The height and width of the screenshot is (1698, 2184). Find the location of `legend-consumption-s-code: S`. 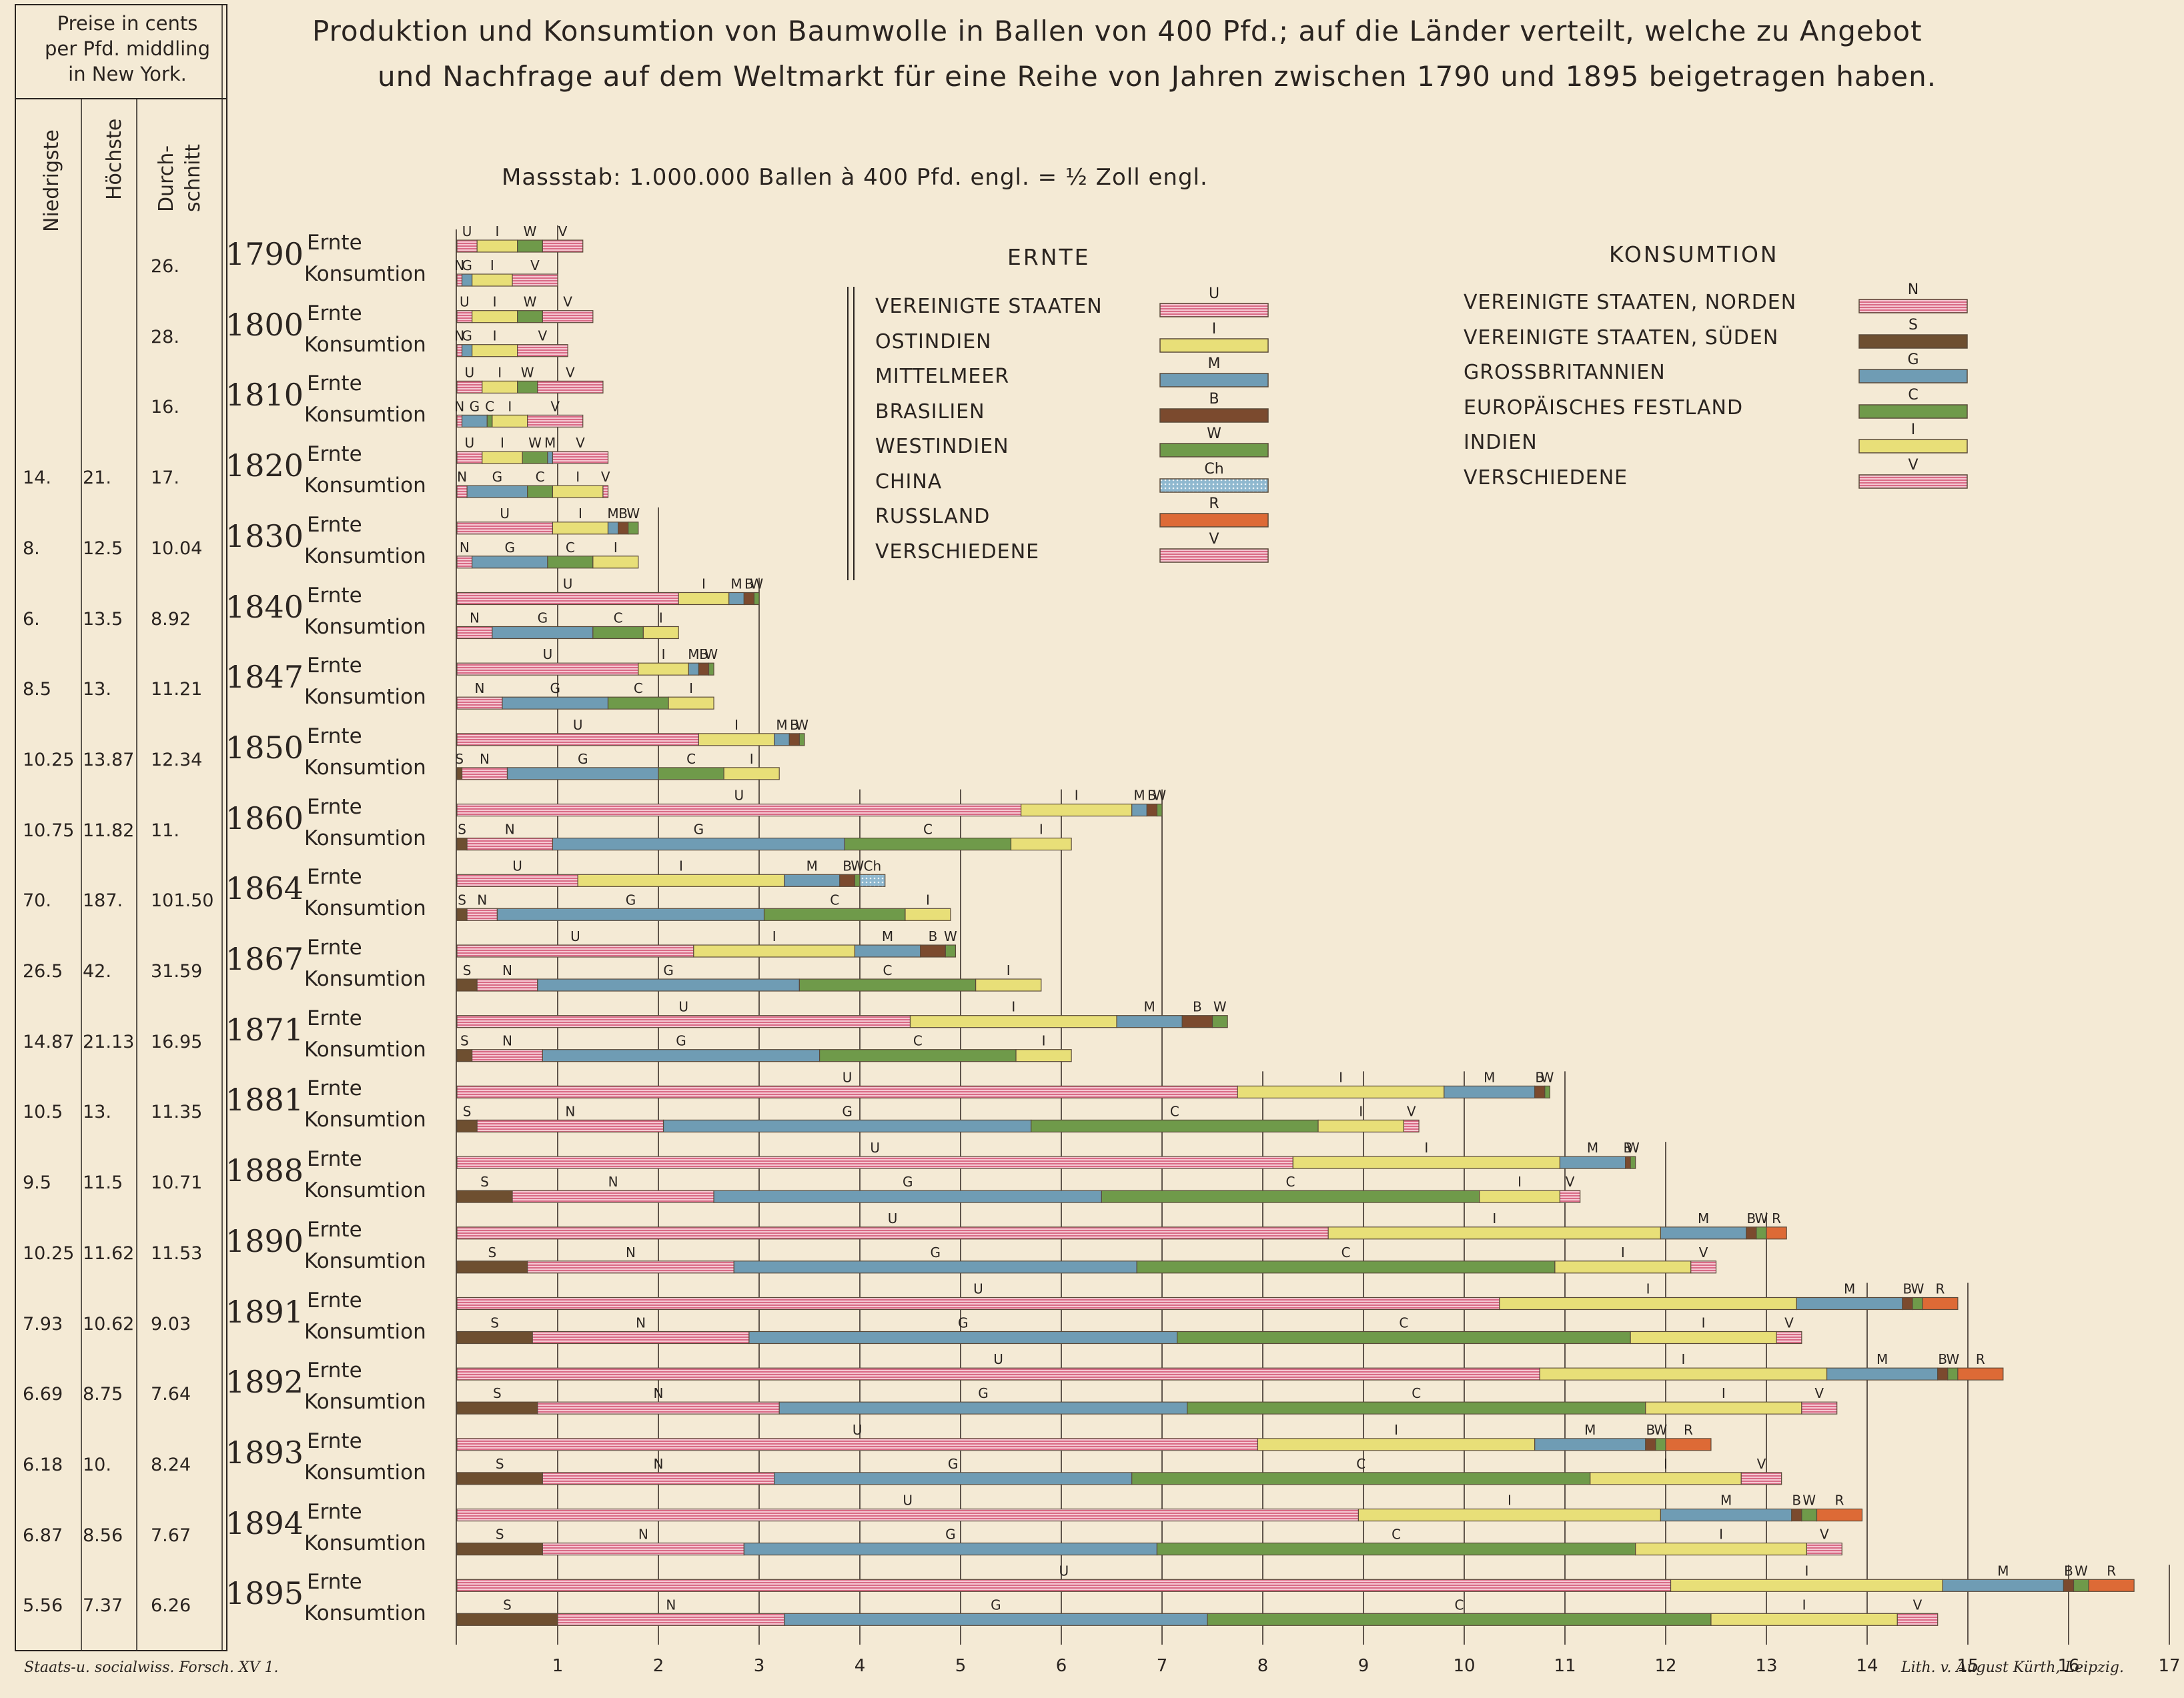

legend-consumption-s-code: S is located at coordinates (1913, 324).